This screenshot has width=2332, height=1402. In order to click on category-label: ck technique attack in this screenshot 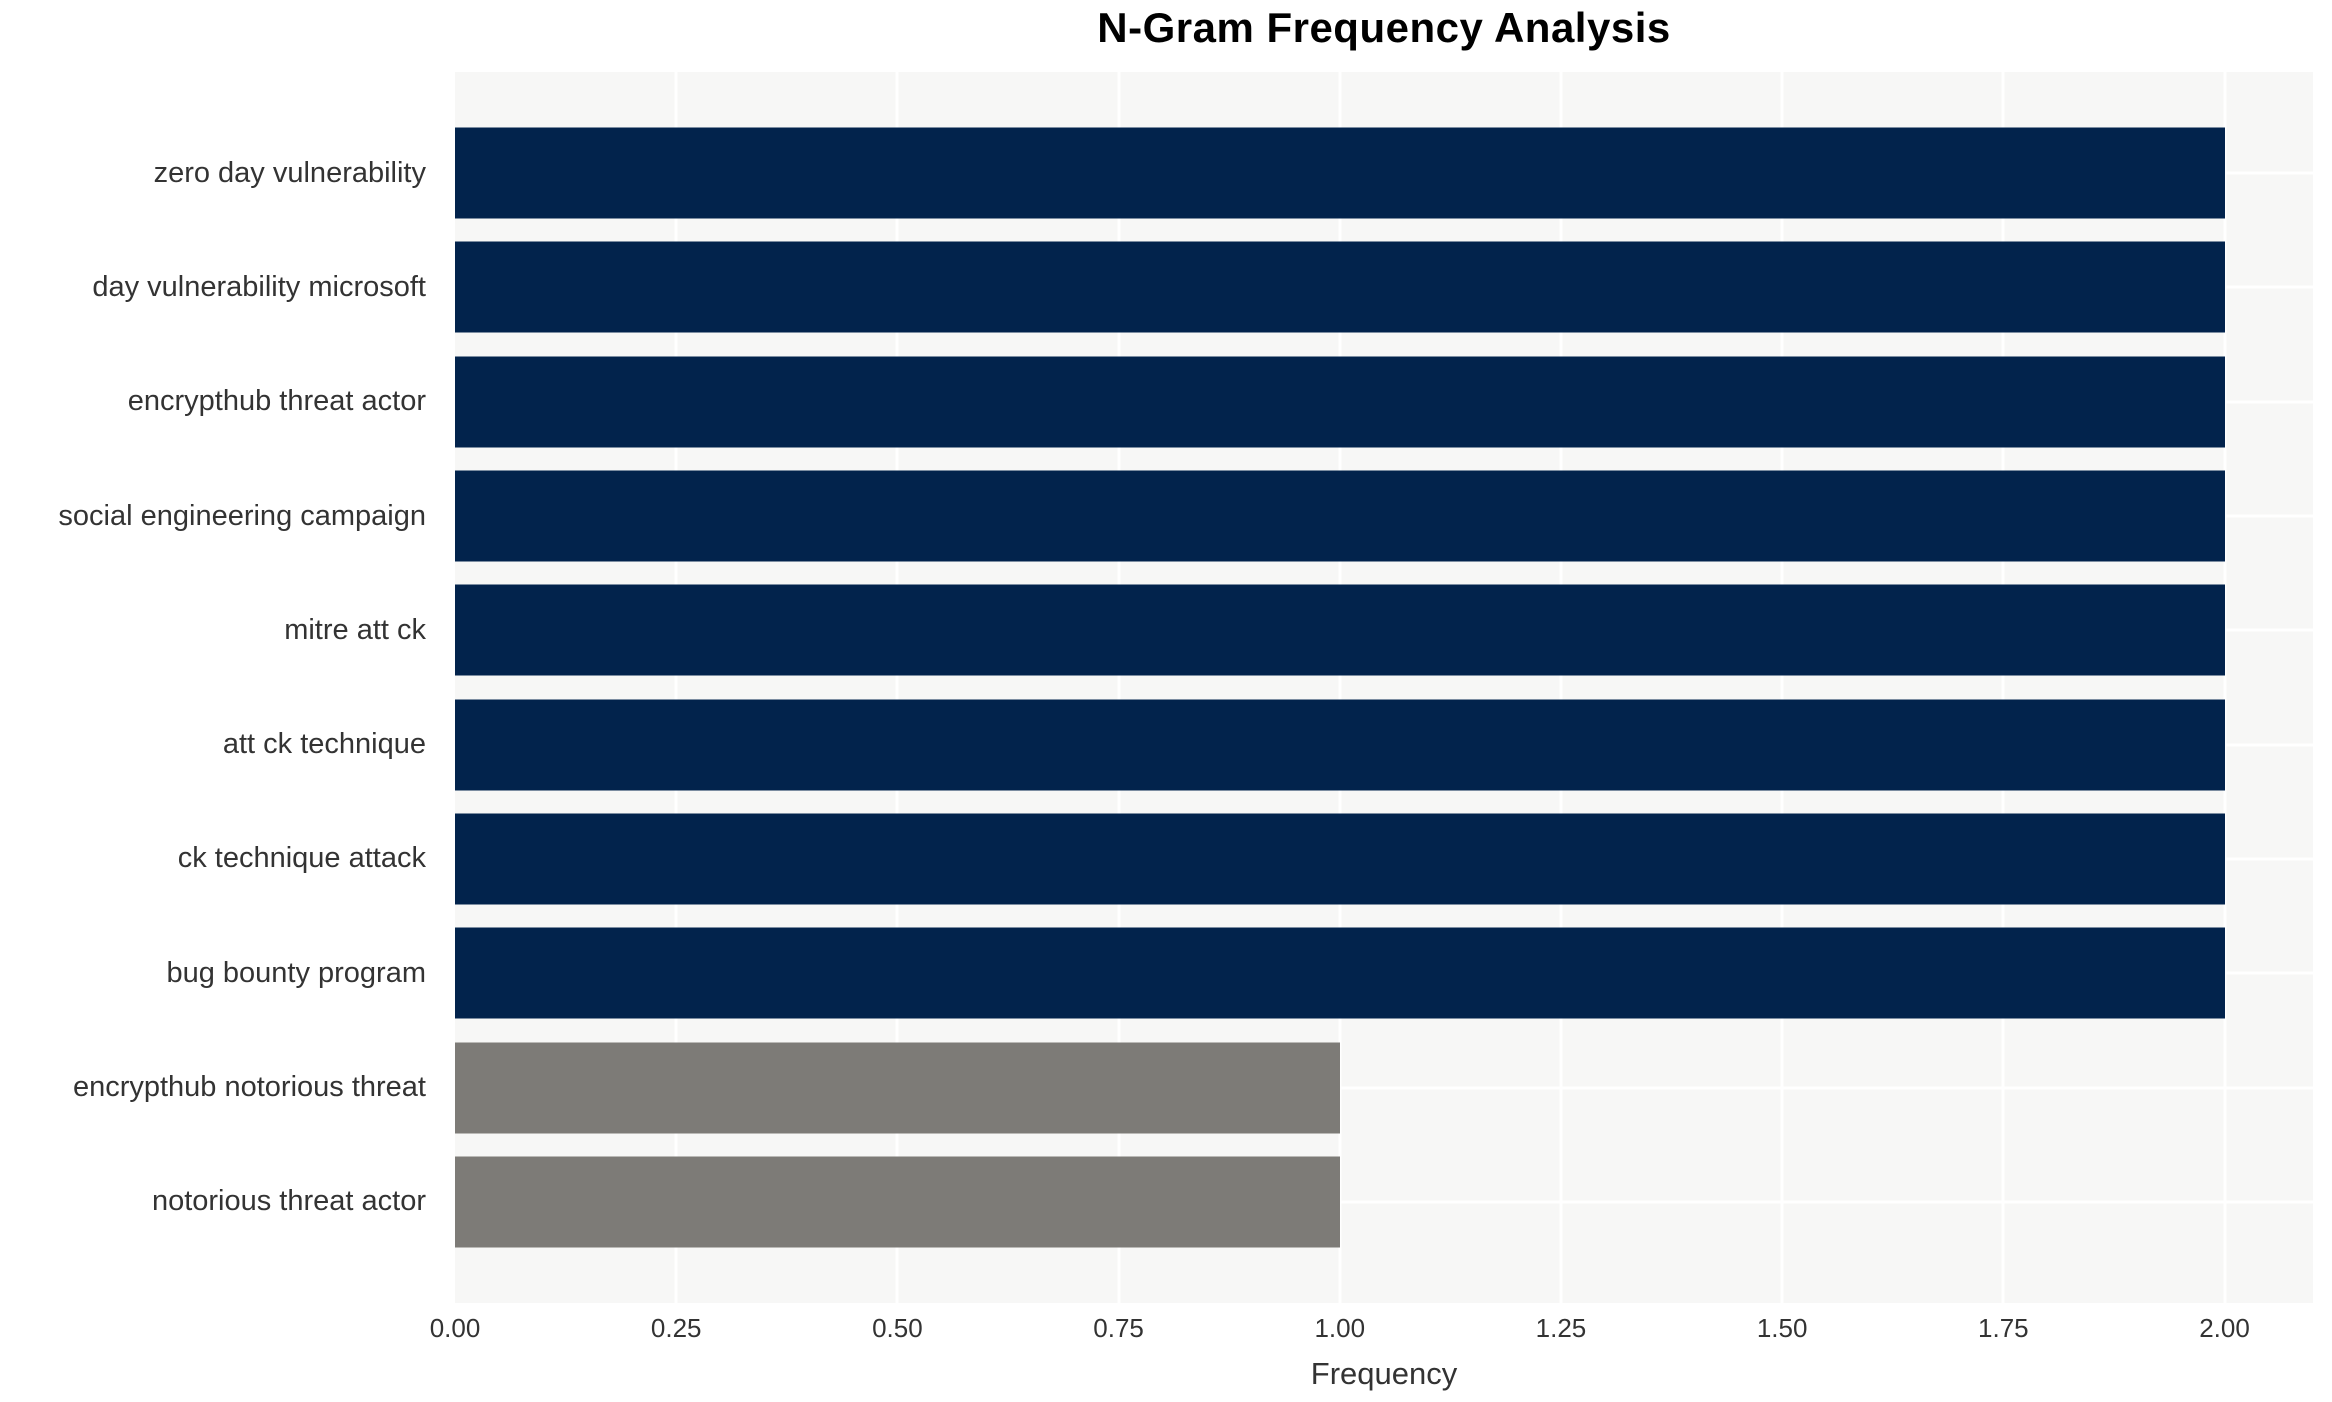, I will do `click(301, 858)`.